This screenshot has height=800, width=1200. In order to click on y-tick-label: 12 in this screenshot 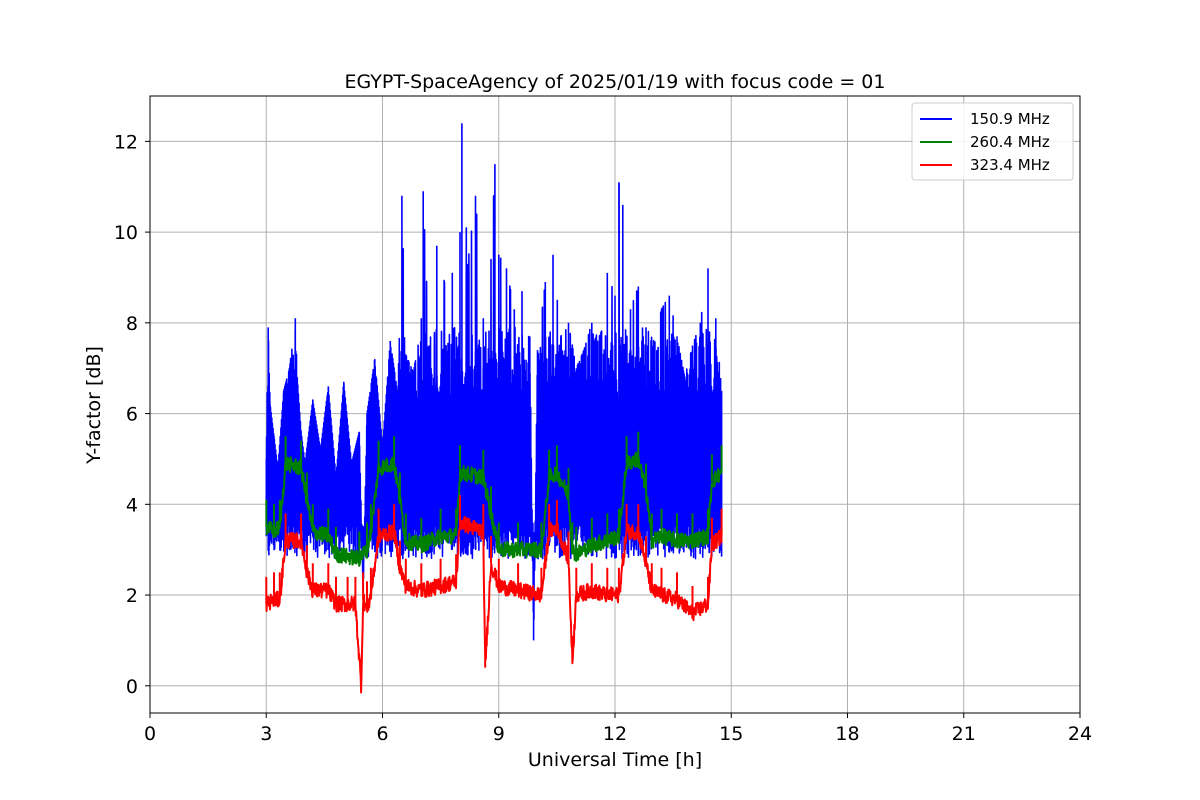, I will do `click(126, 142)`.